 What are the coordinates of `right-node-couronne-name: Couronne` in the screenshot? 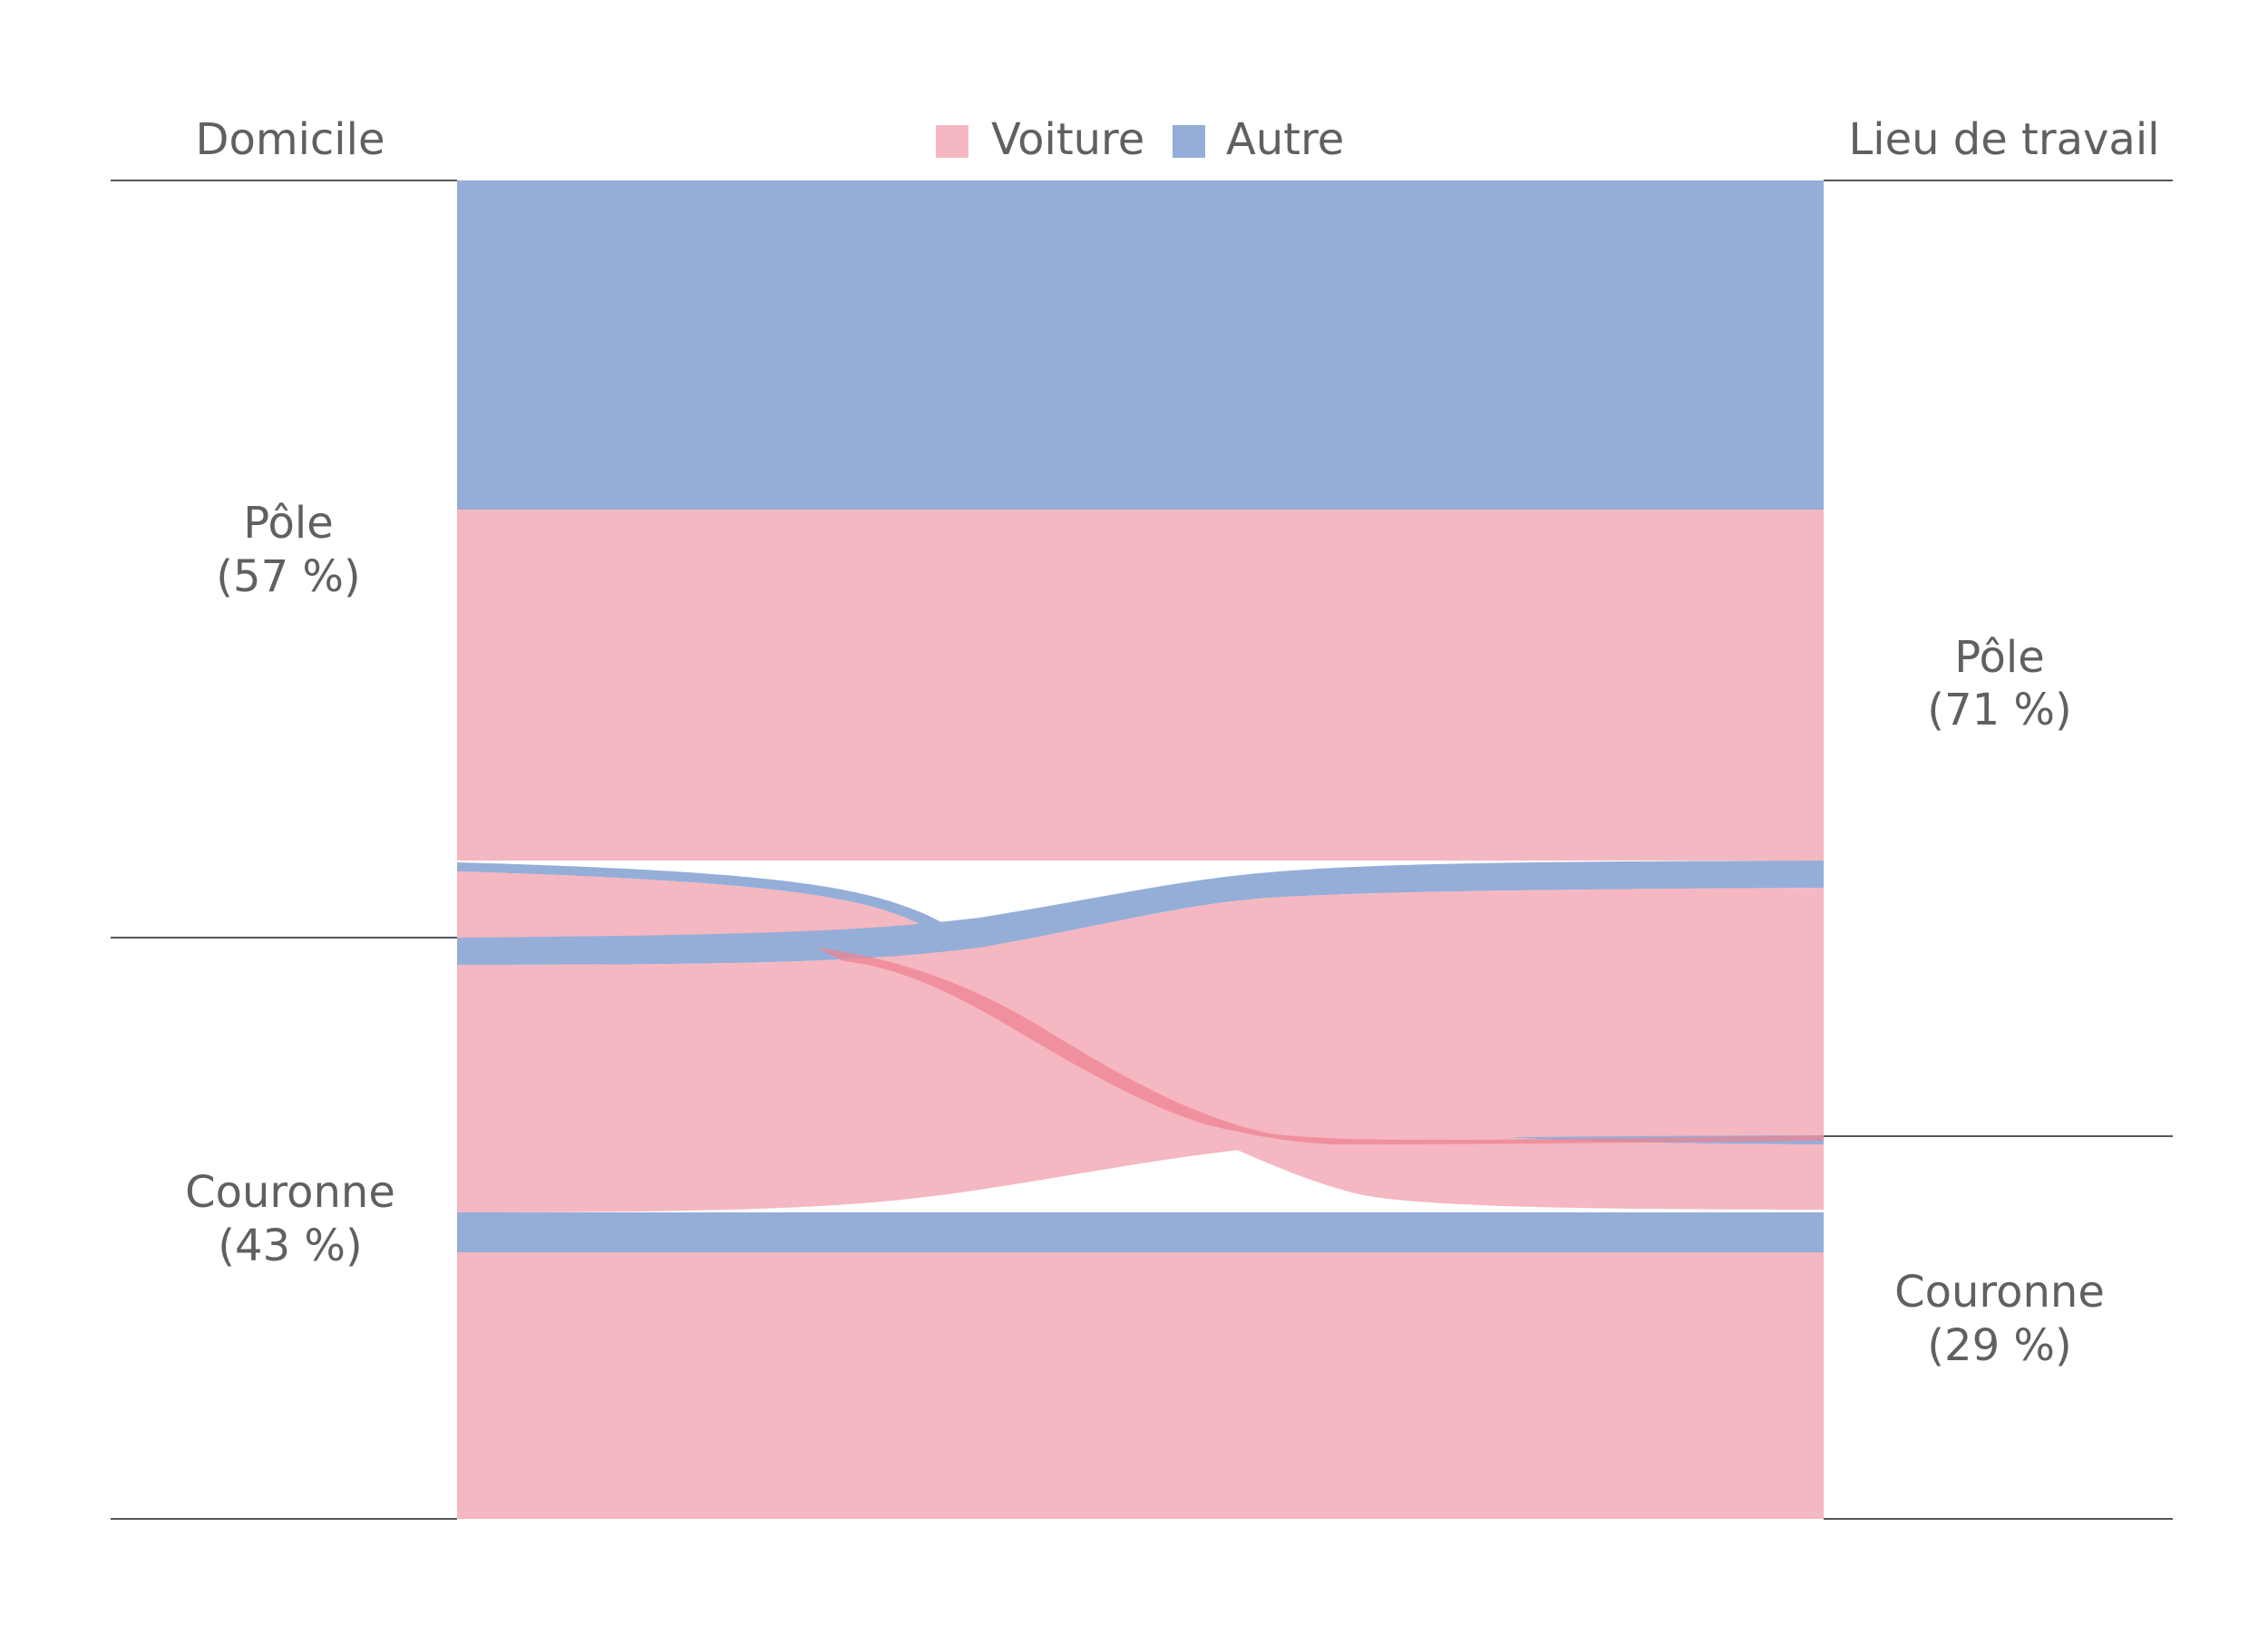 It's located at (1999, 1292).